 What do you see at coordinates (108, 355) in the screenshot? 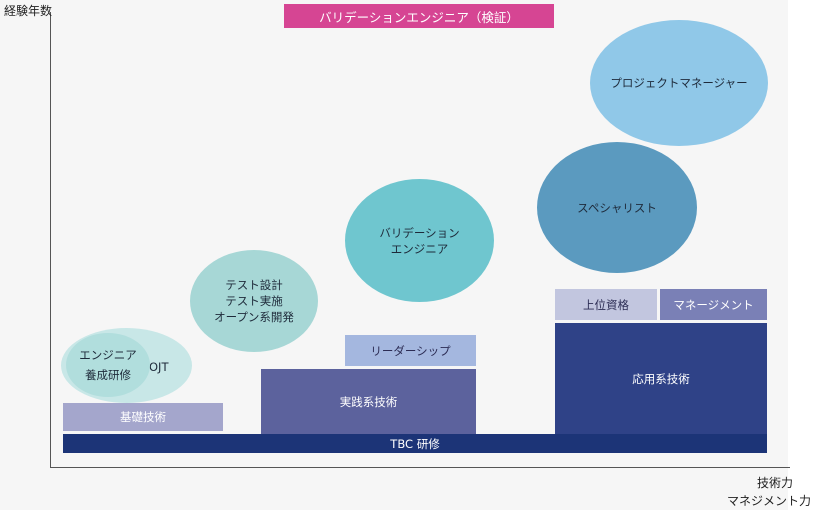
I see `engineer-training-line1: エンジニア` at bounding box center [108, 355].